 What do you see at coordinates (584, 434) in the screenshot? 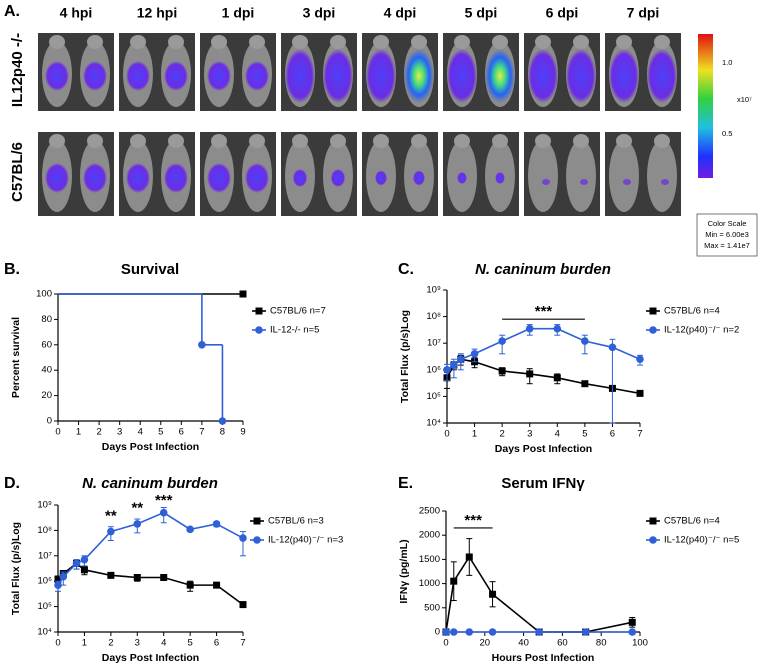
I see `x-tick-label: 5` at bounding box center [584, 434].